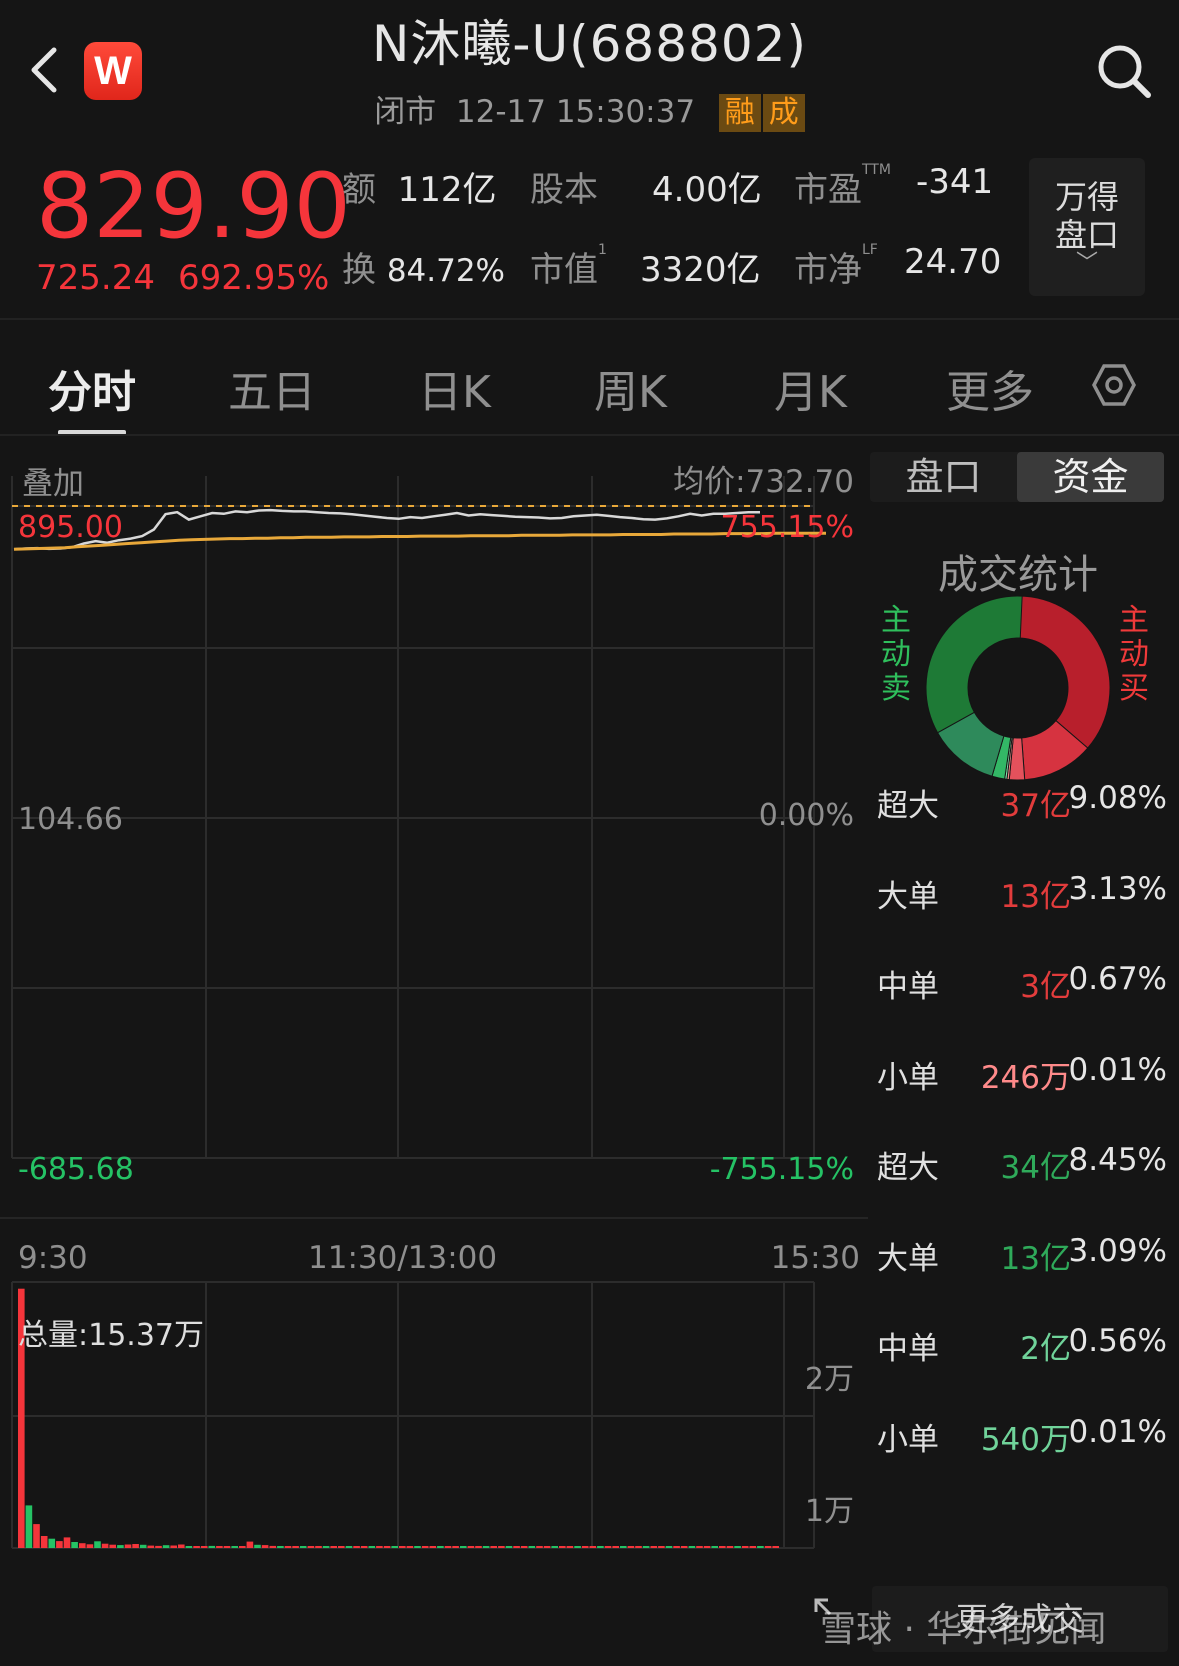 The image size is (1179, 1666). What do you see at coordinates (1090, 477) in the screenshot?
I see `tab-funds: 资金` at bounding box center [1090, 477].